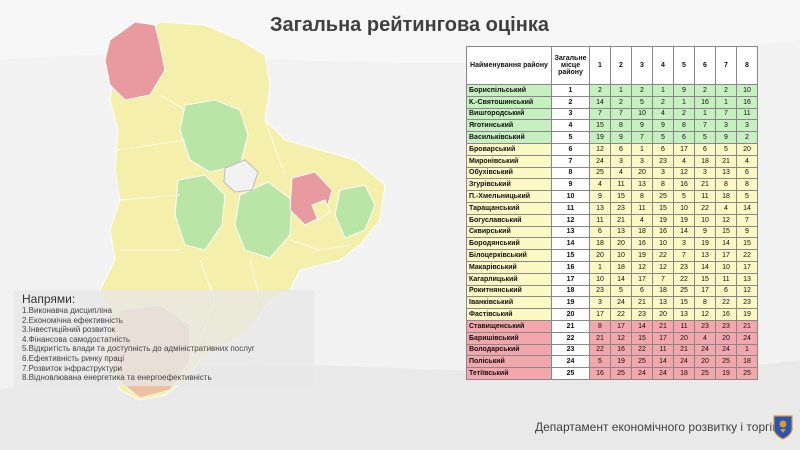 Image resolution: width=800 pixels, height=450 pixels. What do you see at coordinates (509, 208) in the screenshot?
I see `district-name: Таращанський` at bounding box center [509, 208].